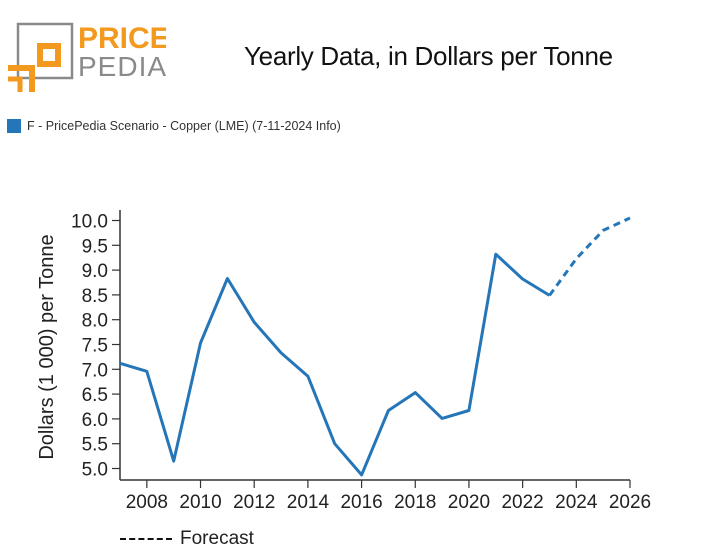 This screenshot has height=555, width=712. I want to click on x-tick-label: 2022, so click(522, 502).